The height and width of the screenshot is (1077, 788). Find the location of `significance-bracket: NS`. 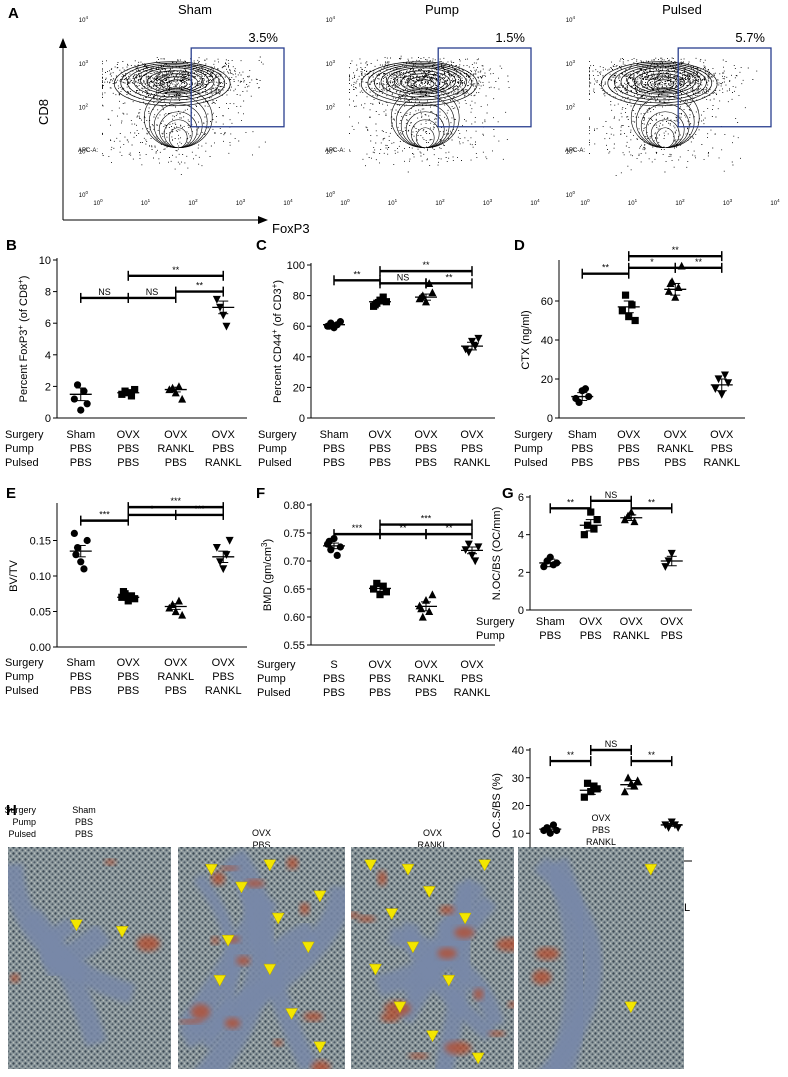

significance-bracket: NS is located at coordinates (403, 280).